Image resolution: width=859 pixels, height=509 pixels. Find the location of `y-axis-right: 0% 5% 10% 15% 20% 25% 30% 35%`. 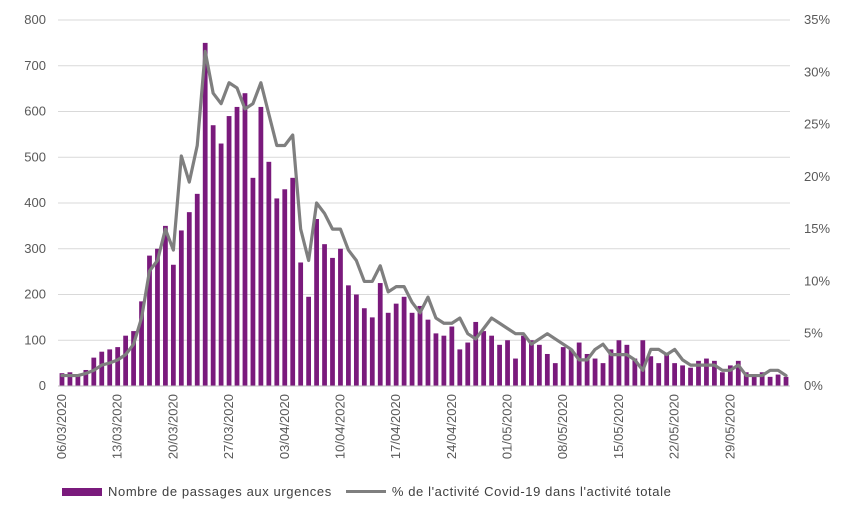

y-axis-right: 0% 5% 10% 15% 20% 25% 30% 35% is located at coordinates (817, 202).